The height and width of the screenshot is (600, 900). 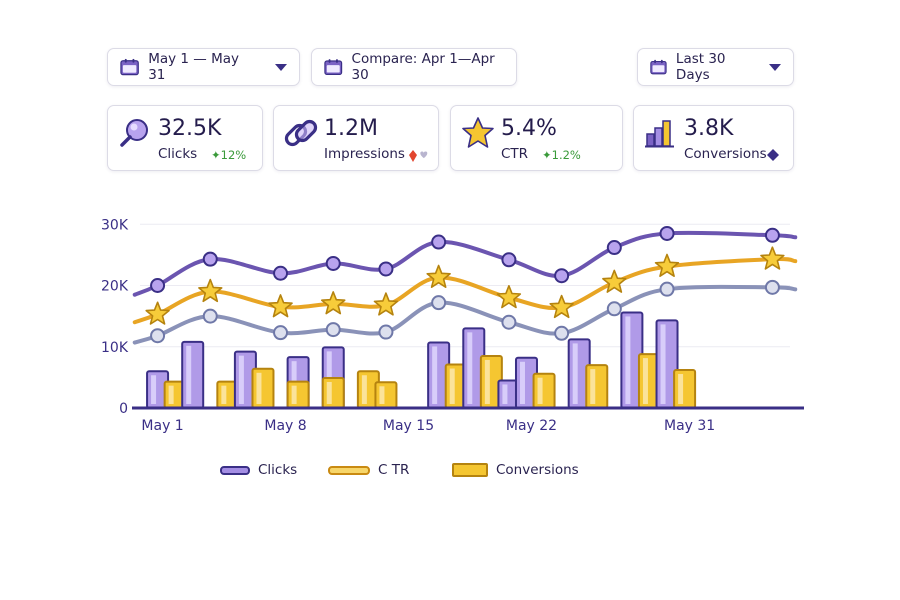 I want to click on legend-label: C TR, so click(x=394, y=470).